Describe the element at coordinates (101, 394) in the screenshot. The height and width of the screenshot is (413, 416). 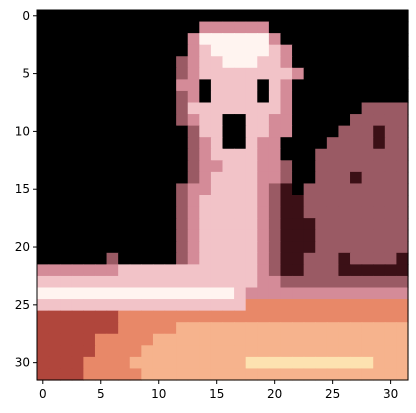
I see `x-tick-label: 5` at that location.